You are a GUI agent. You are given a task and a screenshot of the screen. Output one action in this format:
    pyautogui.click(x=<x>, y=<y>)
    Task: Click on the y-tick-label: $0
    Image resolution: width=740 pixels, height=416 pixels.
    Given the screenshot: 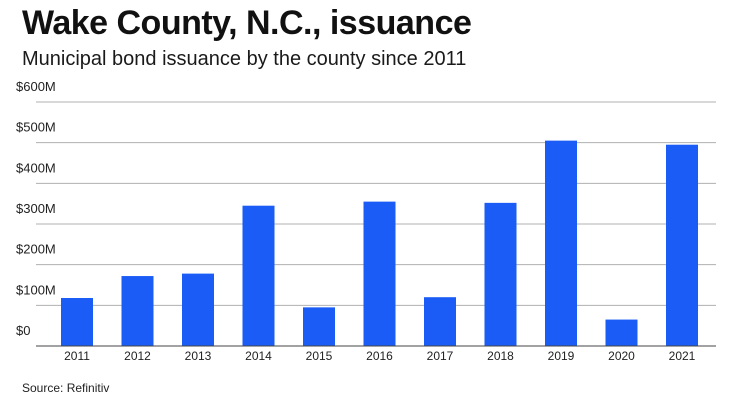 What is the action you would take?
    pyautogui.click(x=23, y=330)
    